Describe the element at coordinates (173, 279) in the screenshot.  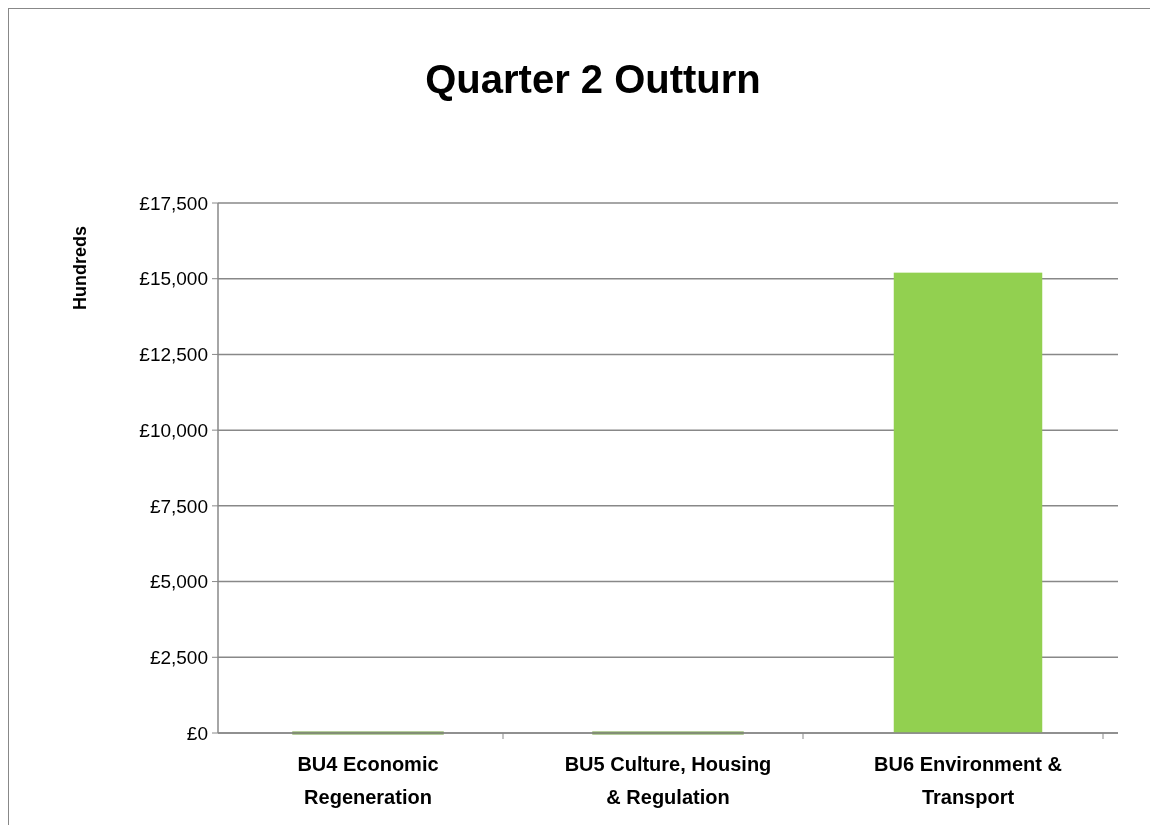
I see `y-tick-label: £15,000` at that location.